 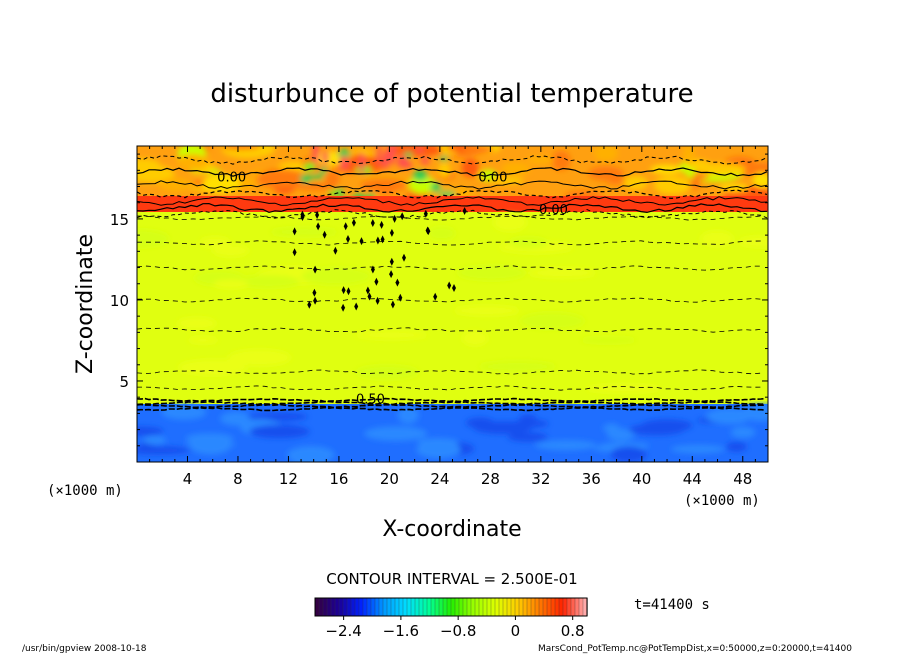 I want to click on colorbar-ticks: −2.4 −1.6 −0.8 0 0.8, so click(x=455, y=628).